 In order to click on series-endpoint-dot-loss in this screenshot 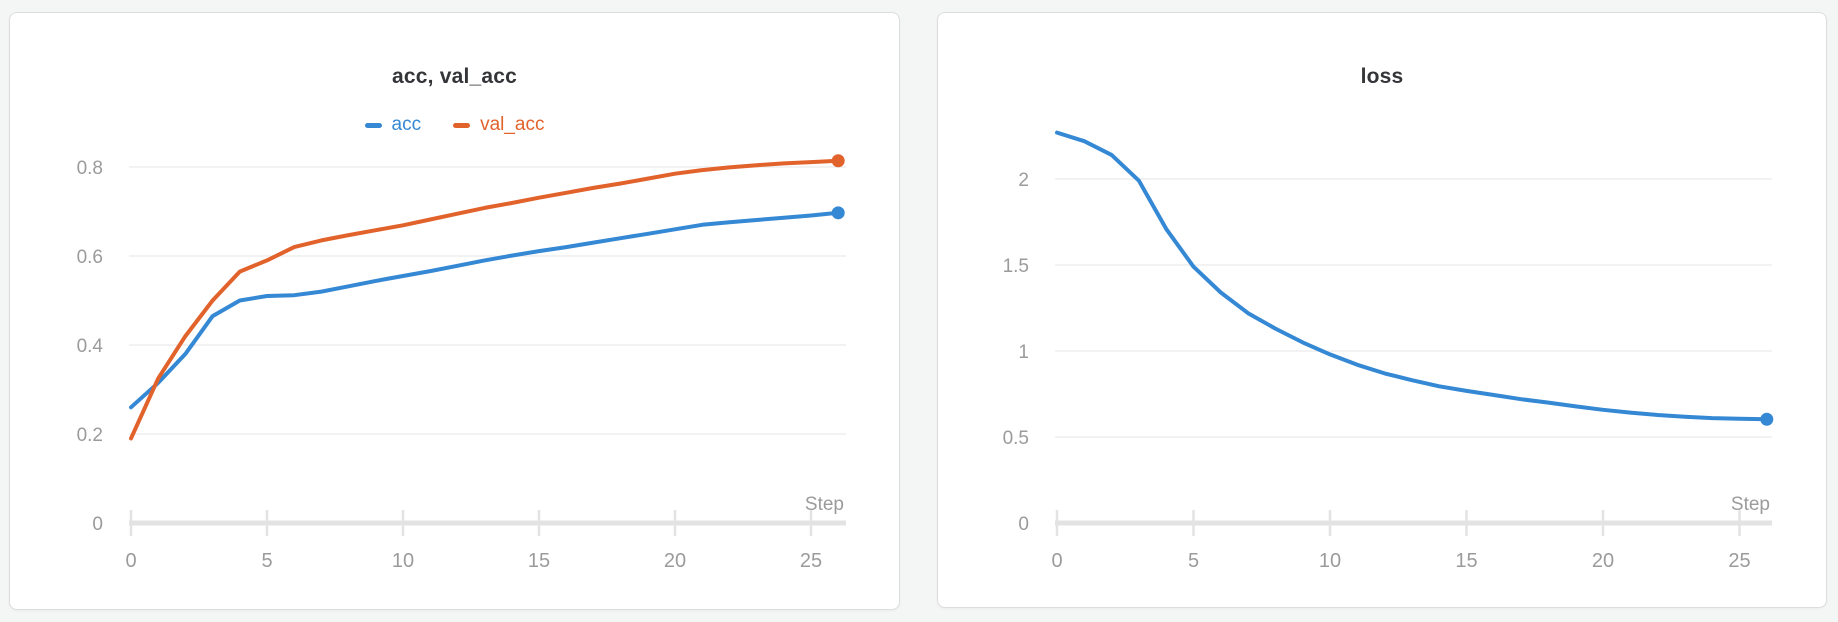, I will do `click(1767, 419)`.